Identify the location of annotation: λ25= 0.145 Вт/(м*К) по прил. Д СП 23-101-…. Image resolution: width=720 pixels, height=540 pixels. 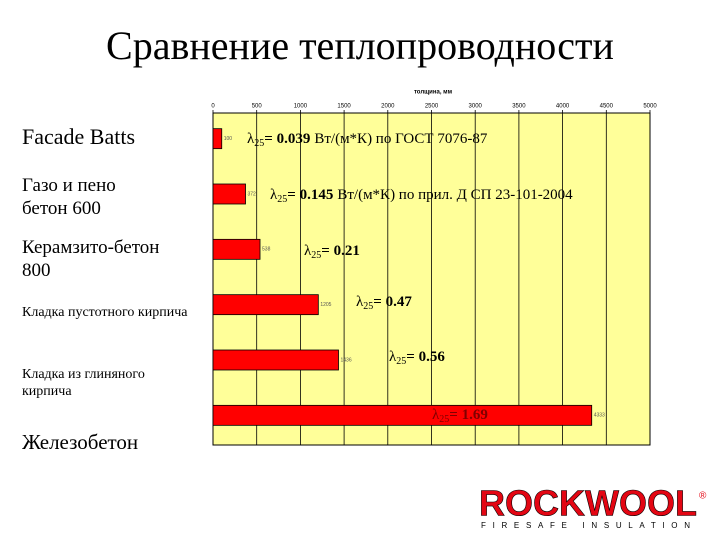
(421, 196).